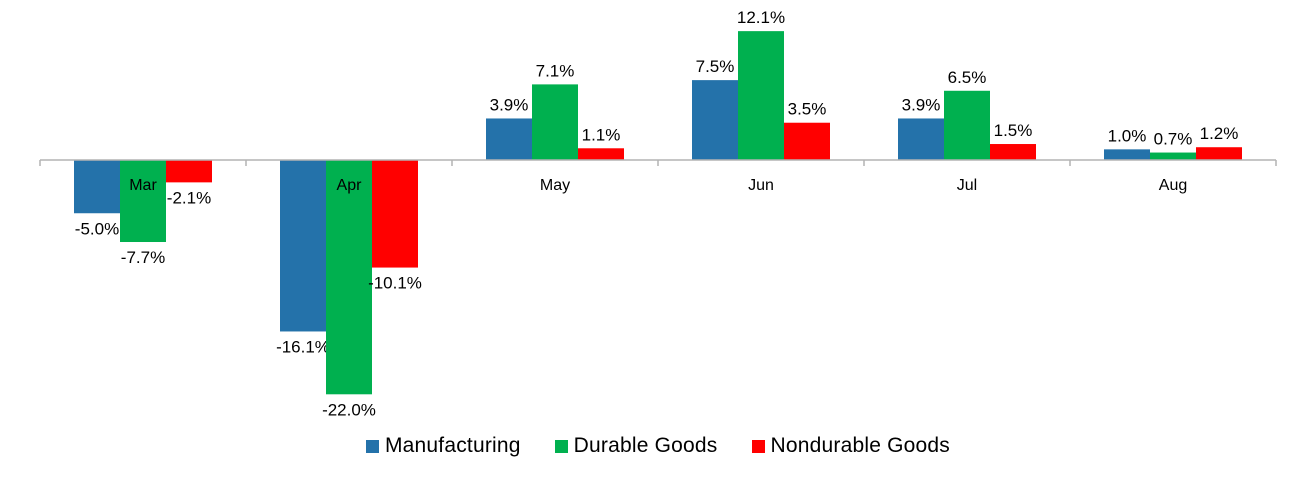 Image resolution: width=1316 pixels, height=483 pixels. Describe the element at coordinates (967, 185) in the screenshot. I see `category-label-jul: Jul` at that location.